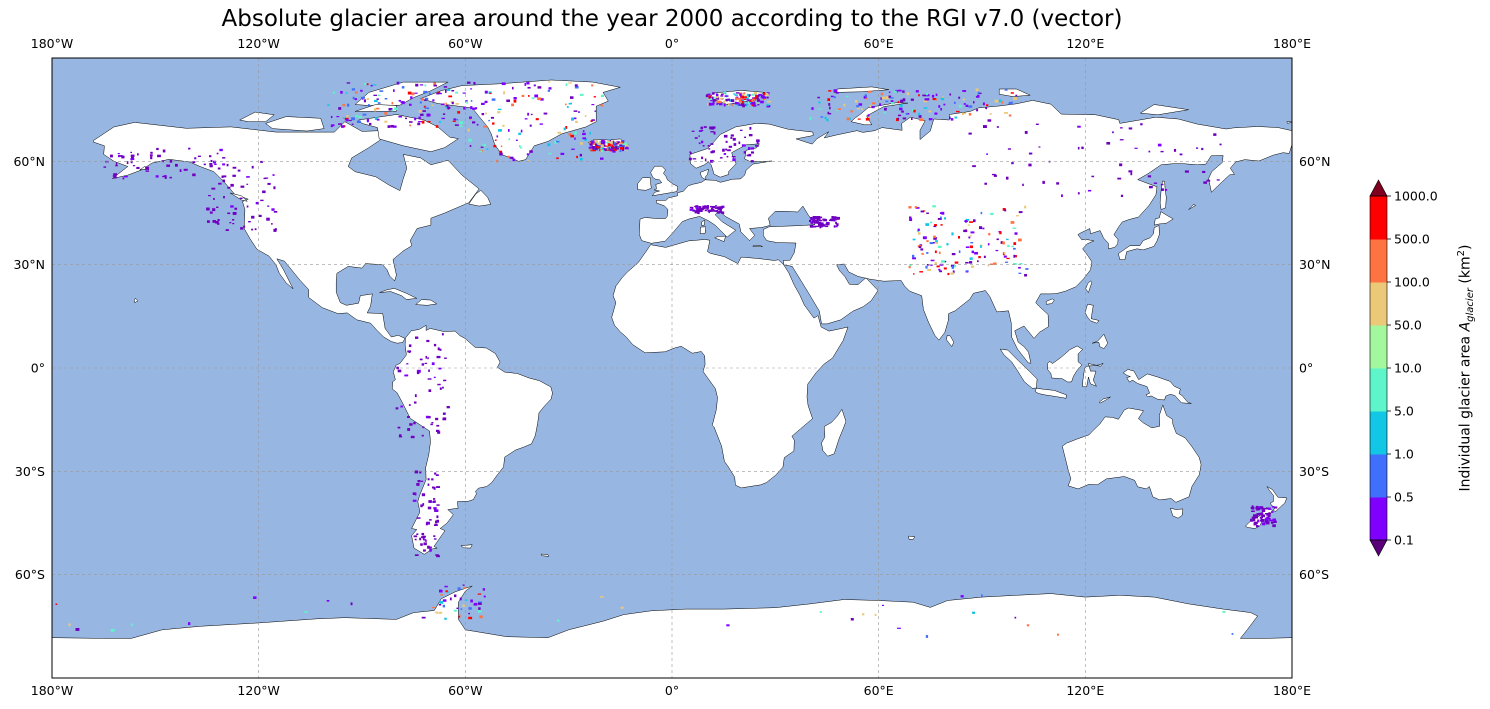 This screenshot has height=709, width=1490. I want to click on lon-tick-label-top: 180°E, so click(1292, 43).